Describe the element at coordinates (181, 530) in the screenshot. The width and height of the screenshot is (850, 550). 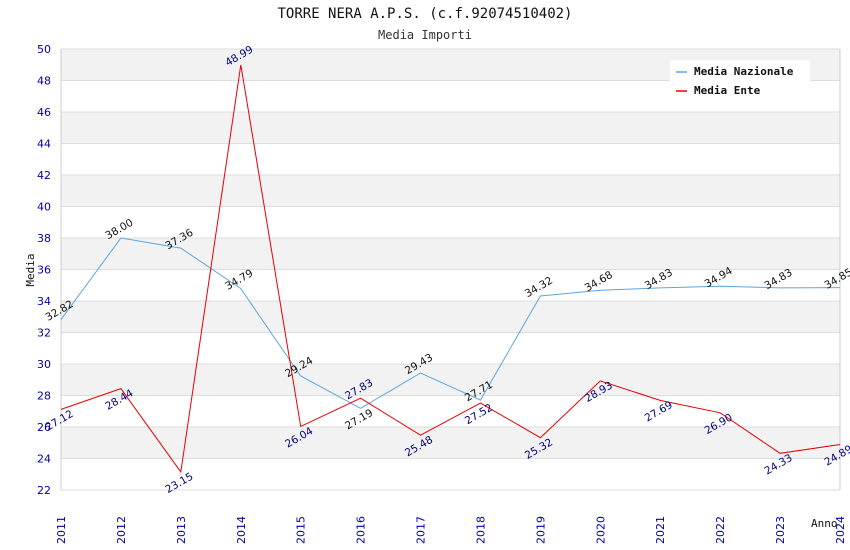
I see `x-tick-label: 2013` at that location.